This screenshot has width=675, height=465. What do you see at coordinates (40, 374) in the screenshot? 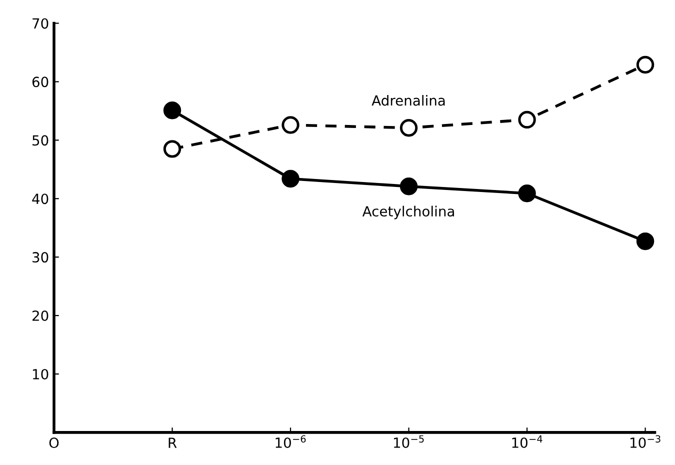
I see `y-tick-label: 10` at bounding box center [40, 374].